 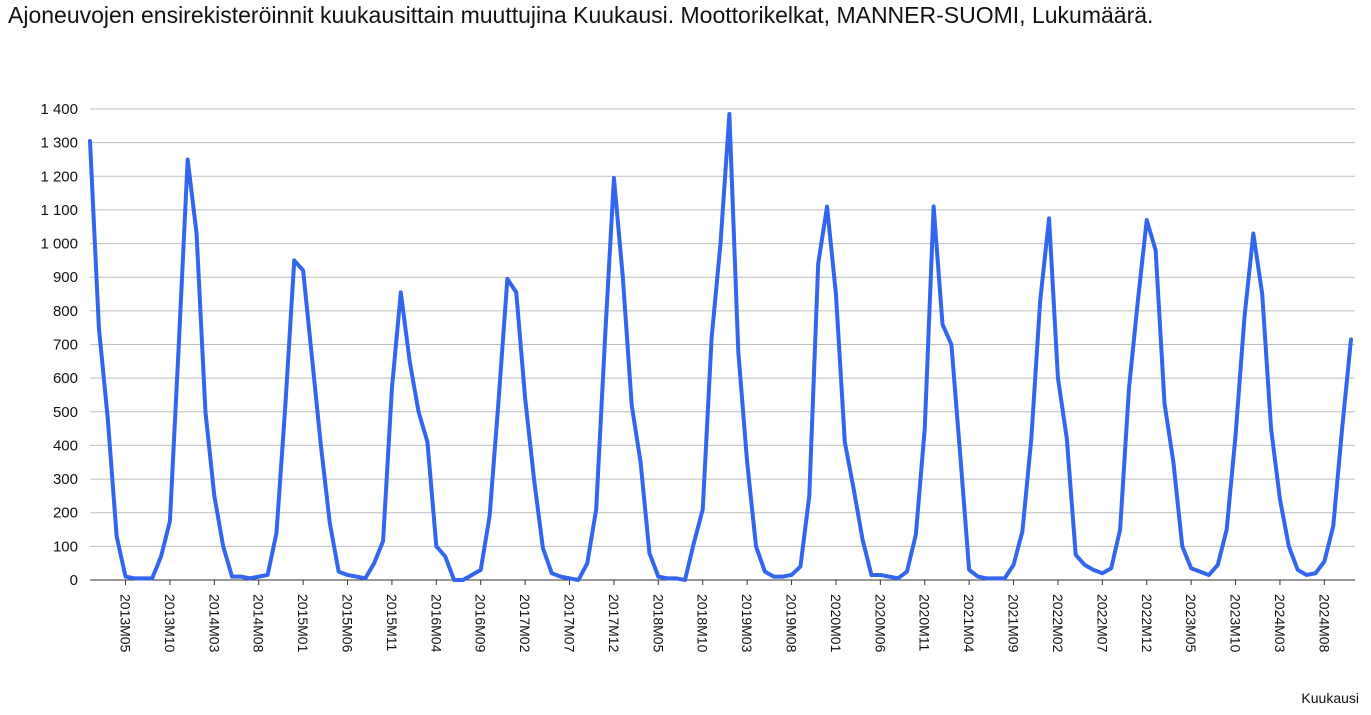 What do you see at coordinates (570, 623) in the screenshot?
I see `x-tick-label: 2017M07` at bounding box center [570, 623].